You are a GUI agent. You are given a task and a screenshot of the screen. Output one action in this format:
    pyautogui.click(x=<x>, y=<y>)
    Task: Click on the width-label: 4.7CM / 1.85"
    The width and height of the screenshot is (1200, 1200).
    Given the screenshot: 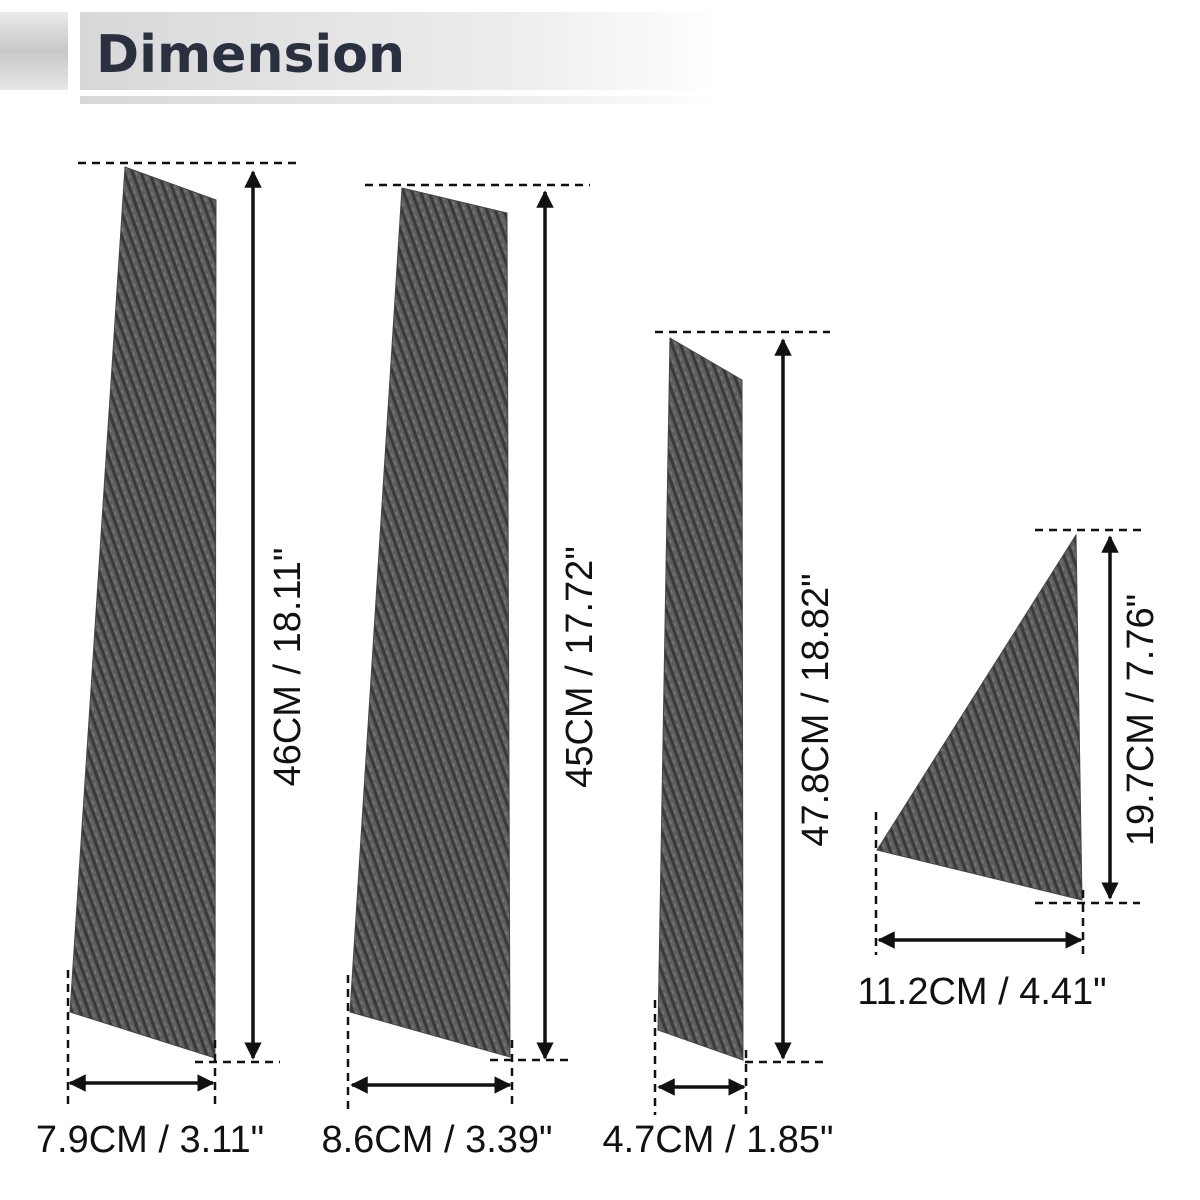 What is the action you would take?
    pyautogui.click(x=717, y=1140)
    